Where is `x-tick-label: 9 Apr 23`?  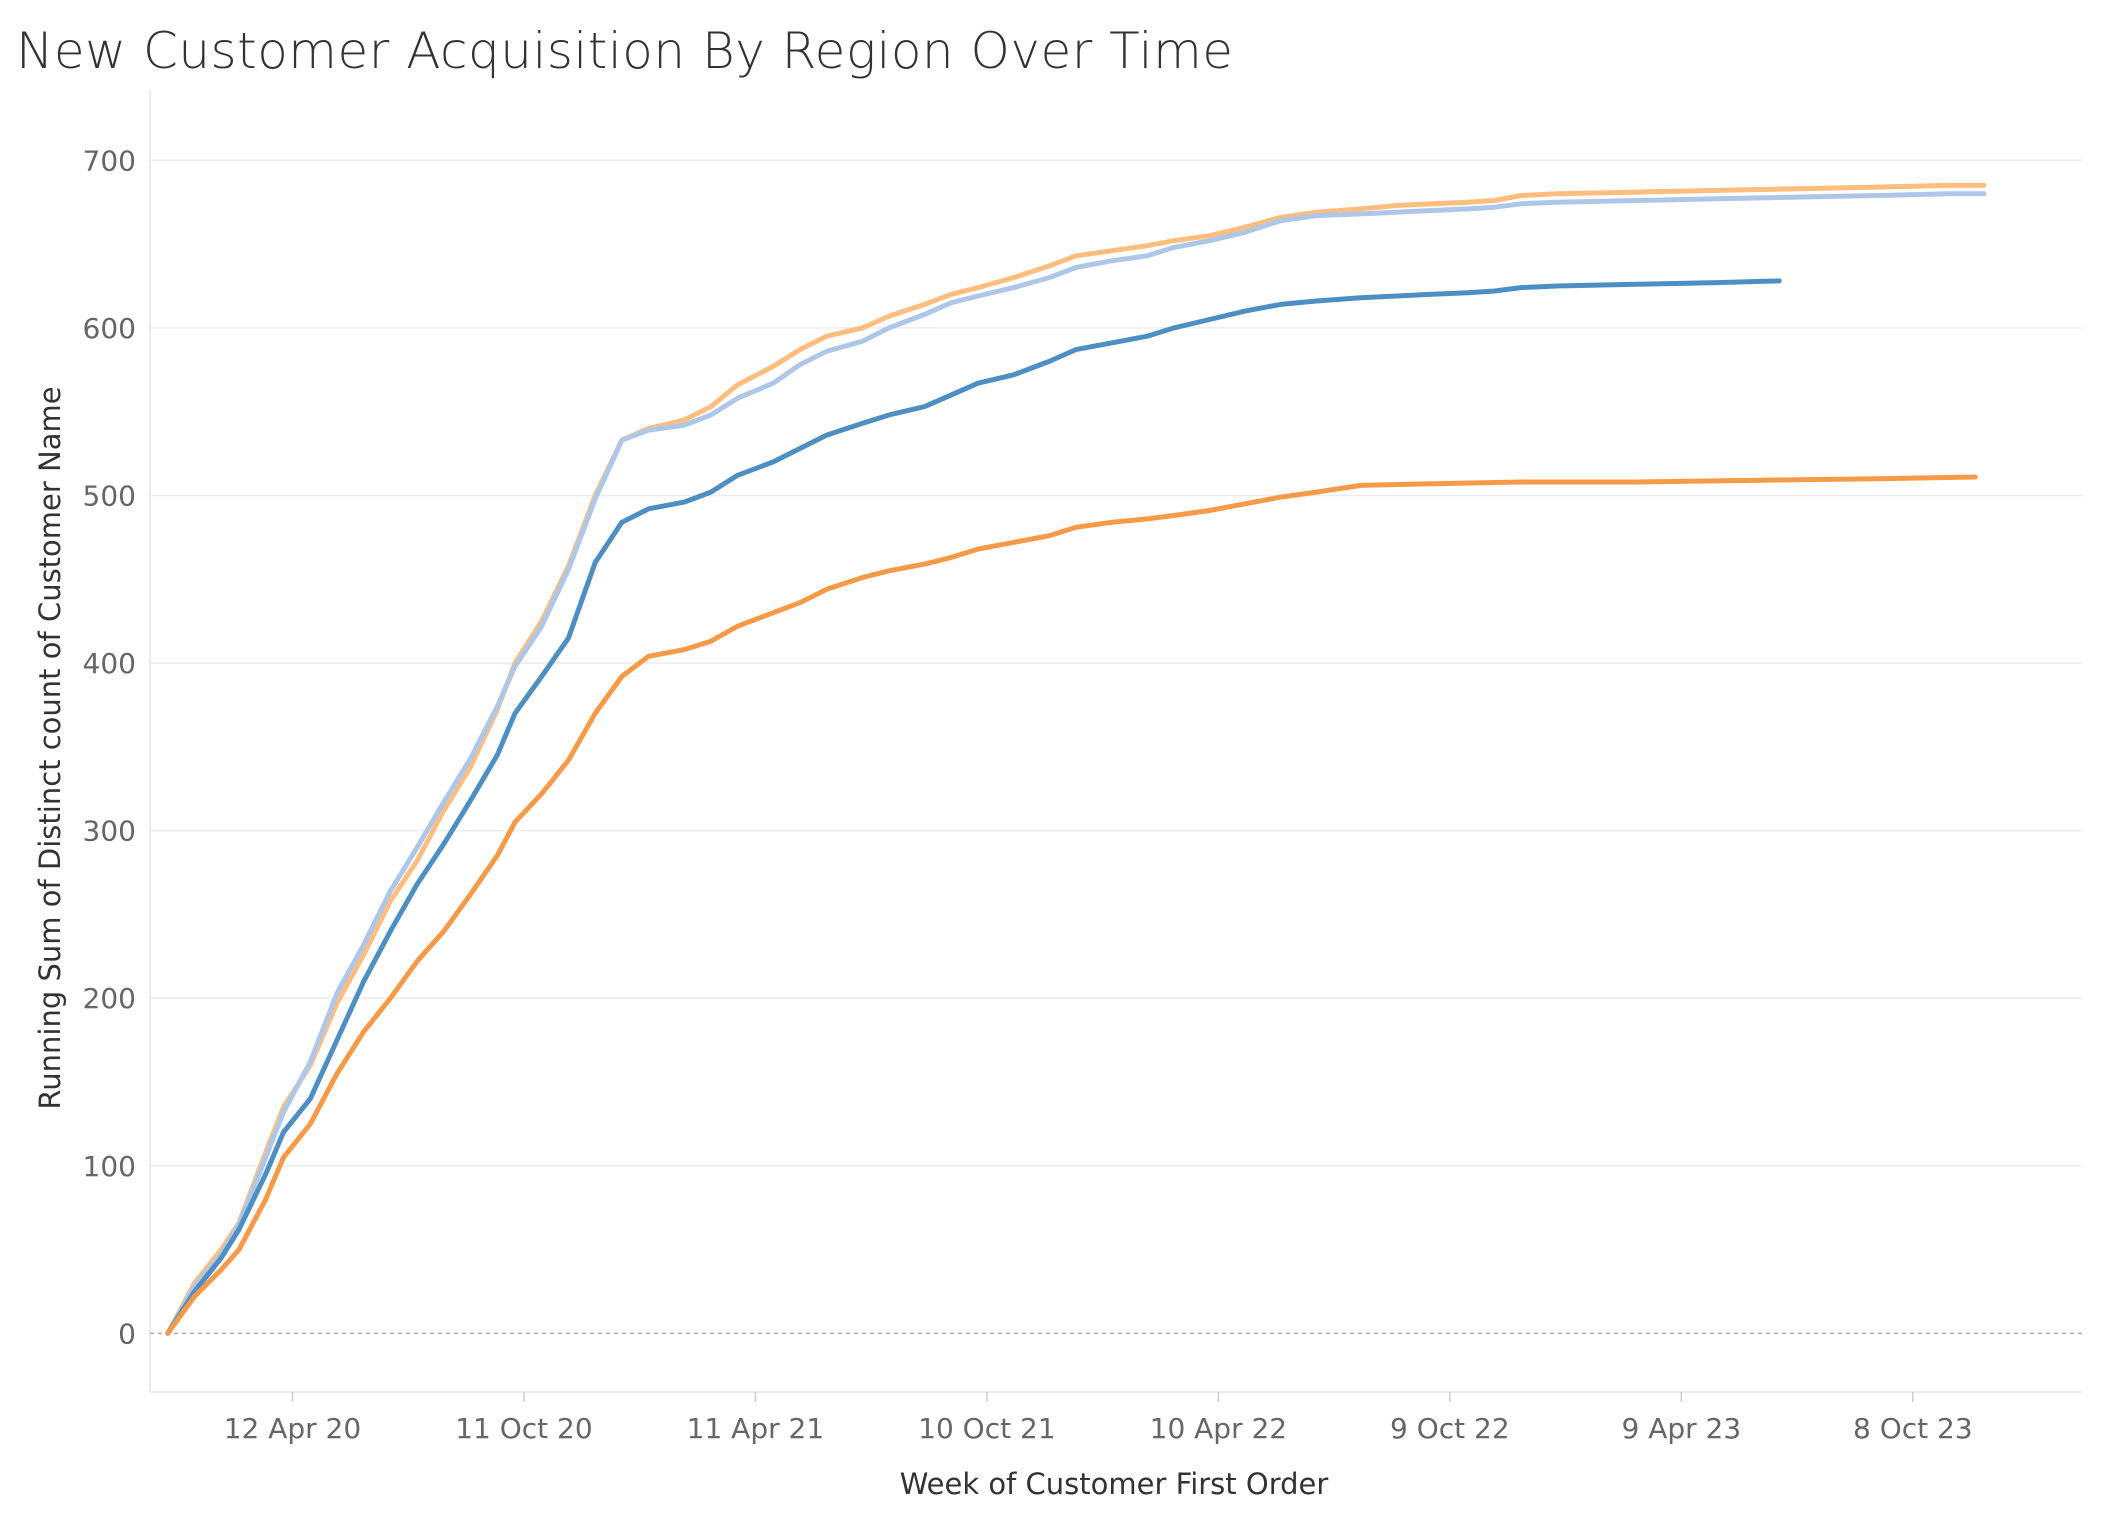 x-tick-label: 9 Apr 23 is located at coordinates (1682, 1428).